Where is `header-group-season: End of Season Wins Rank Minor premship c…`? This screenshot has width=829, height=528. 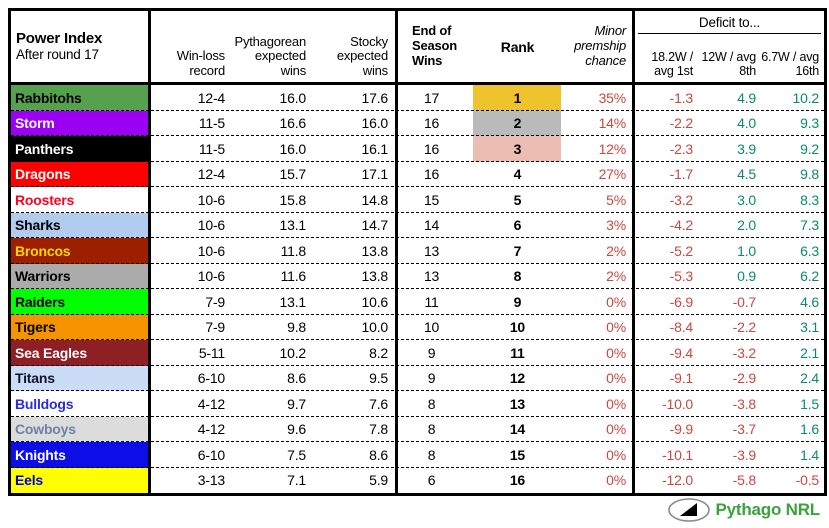
header-group-season: End of Season Wins Rank Minor premship c… is located at coordinates (516, 46).